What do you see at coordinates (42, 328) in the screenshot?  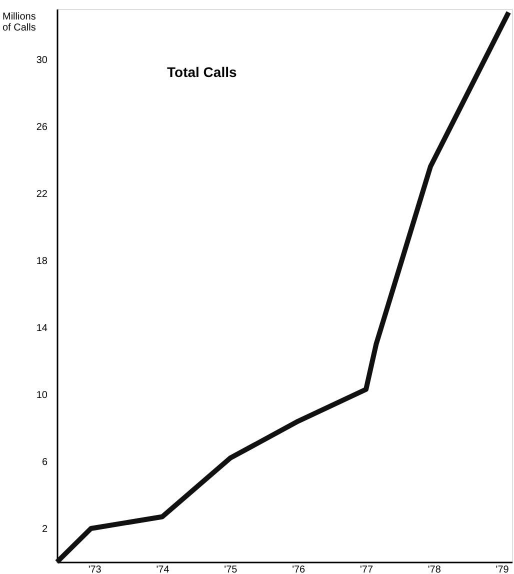 I see `y-tick-label: 14` at bounding box center [42, 328].